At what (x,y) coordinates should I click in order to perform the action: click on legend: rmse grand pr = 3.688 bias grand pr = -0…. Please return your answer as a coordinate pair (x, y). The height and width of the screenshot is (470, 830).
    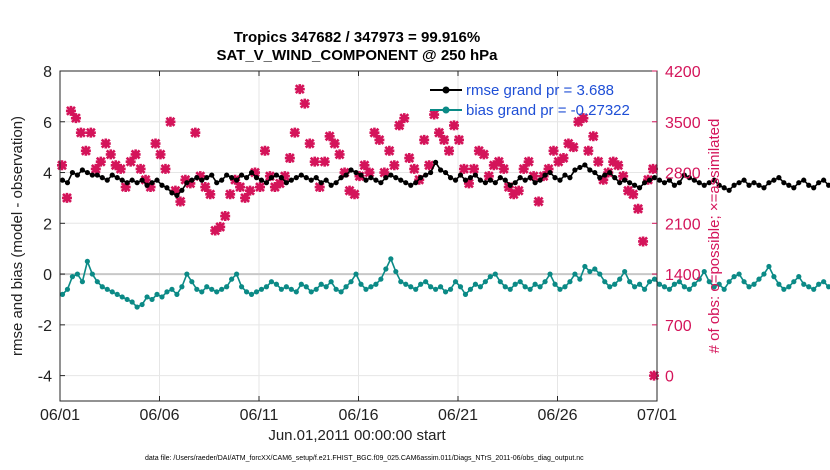
    Looking at the image, I should click on (530, 100).